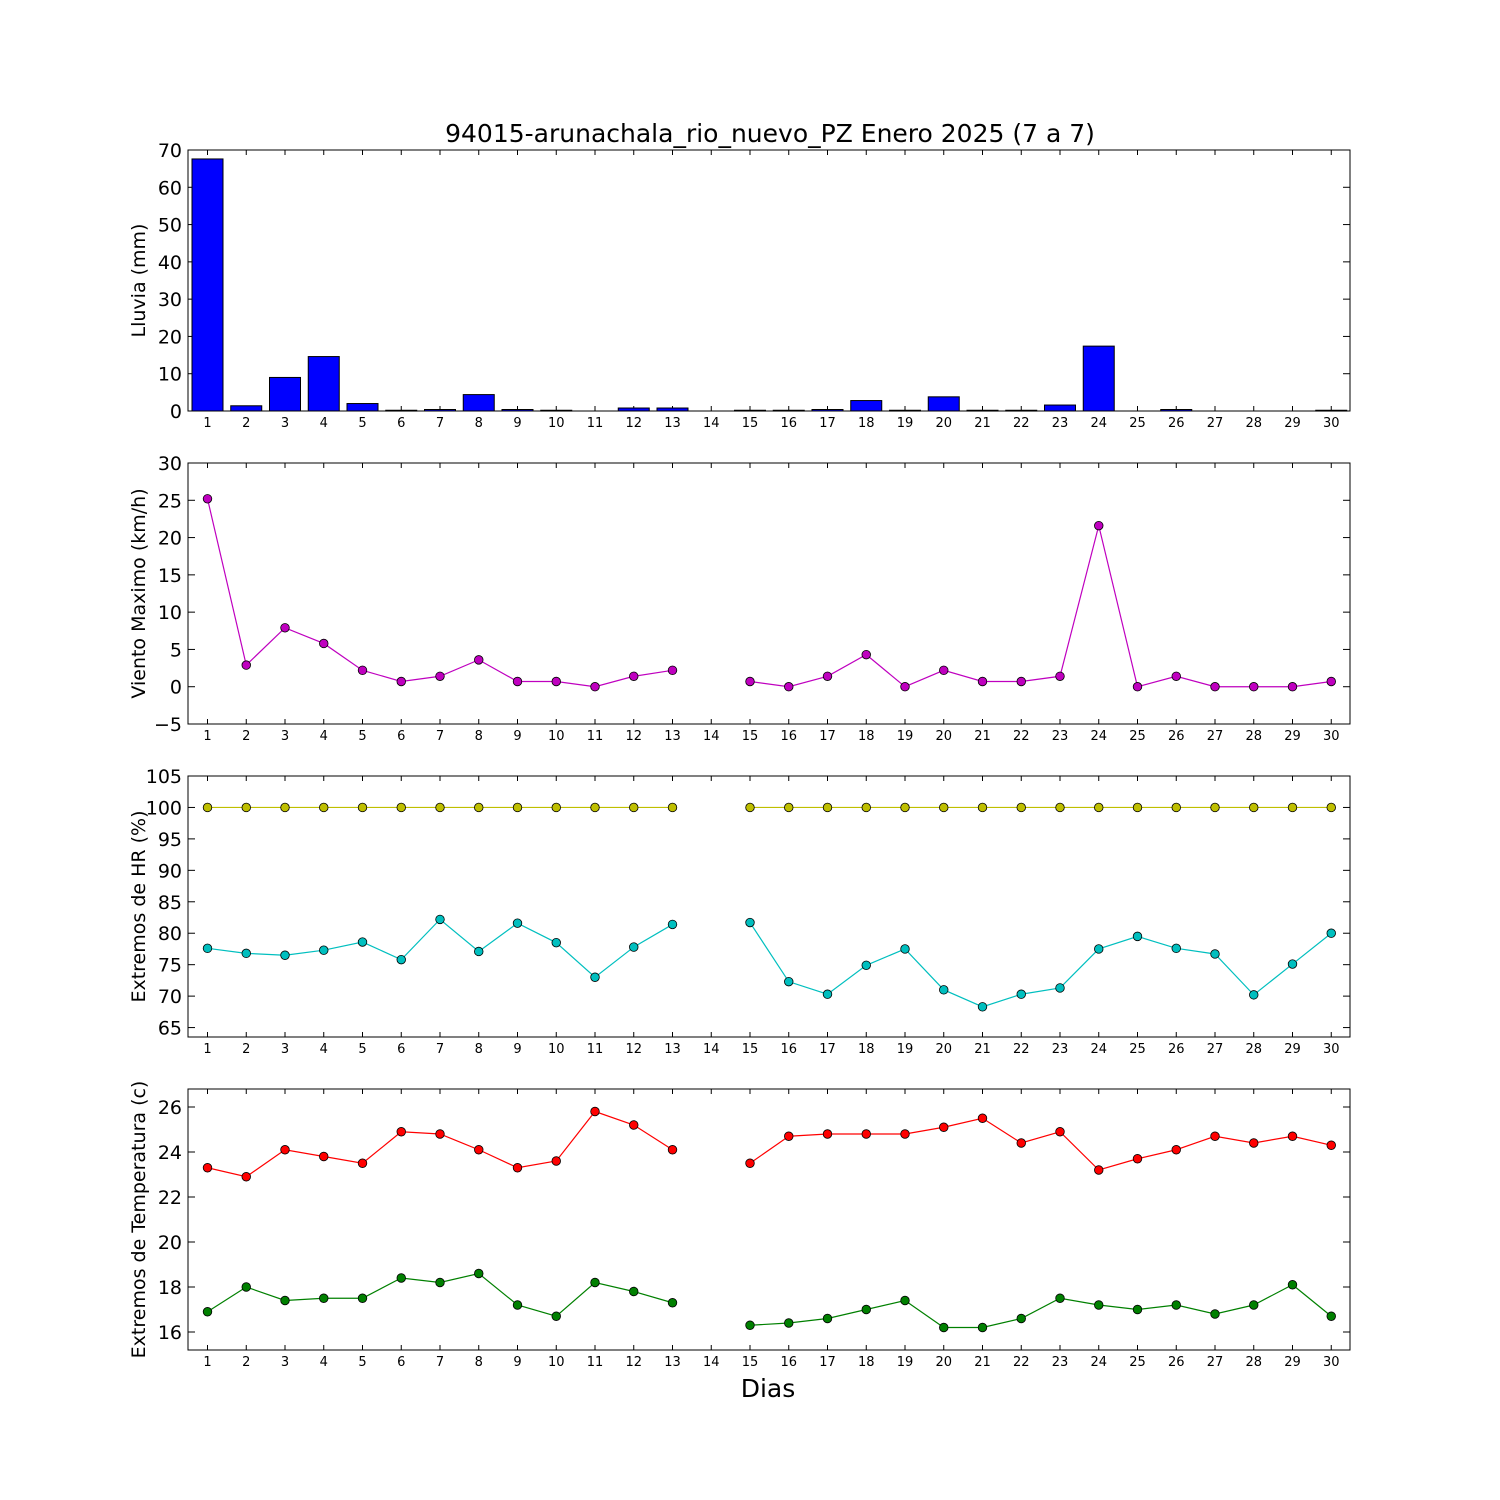 The width and height of the screenshot is (1500, 1500). What do you see at coordinates (170, 188) in the screenshot?
I see `rain-ytick-label: 60` at bounding box center [170, 188].